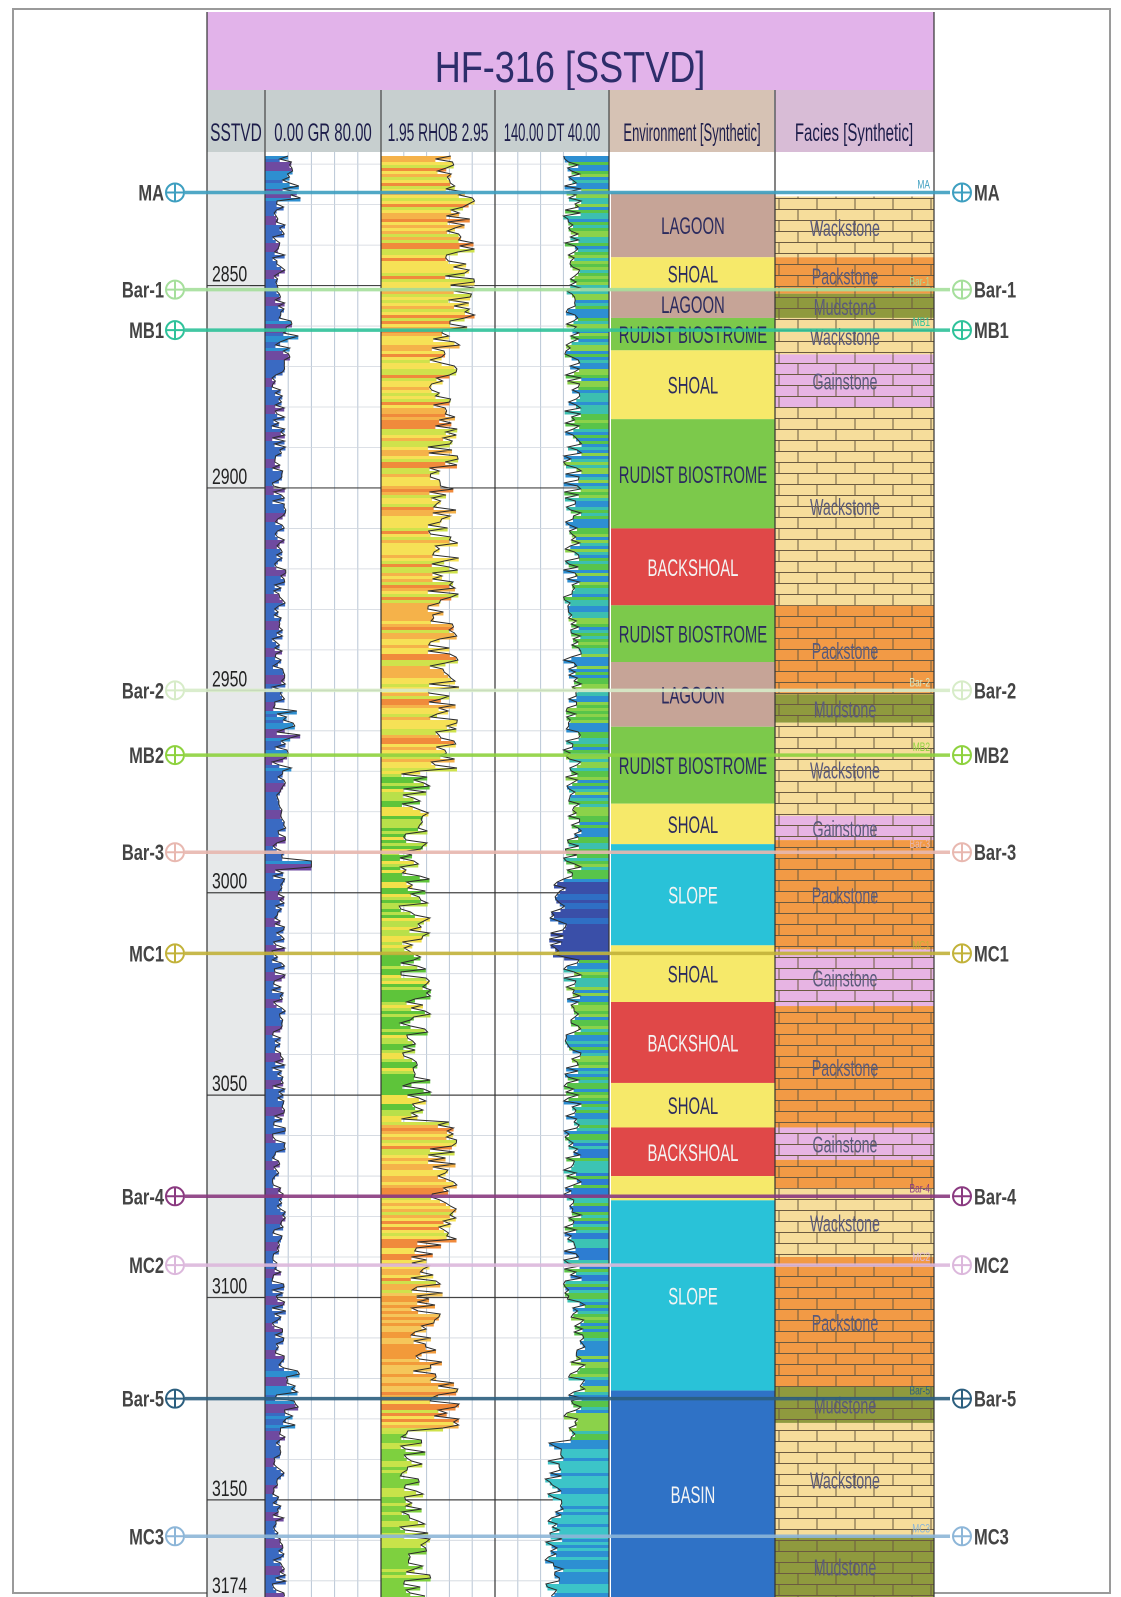 Image resolution: width=1121 pixels, height=1597 pixels. Describe the element at coordinates (921, 323) in the screenshot. I see `marker-inline-label: MB1` at that location.